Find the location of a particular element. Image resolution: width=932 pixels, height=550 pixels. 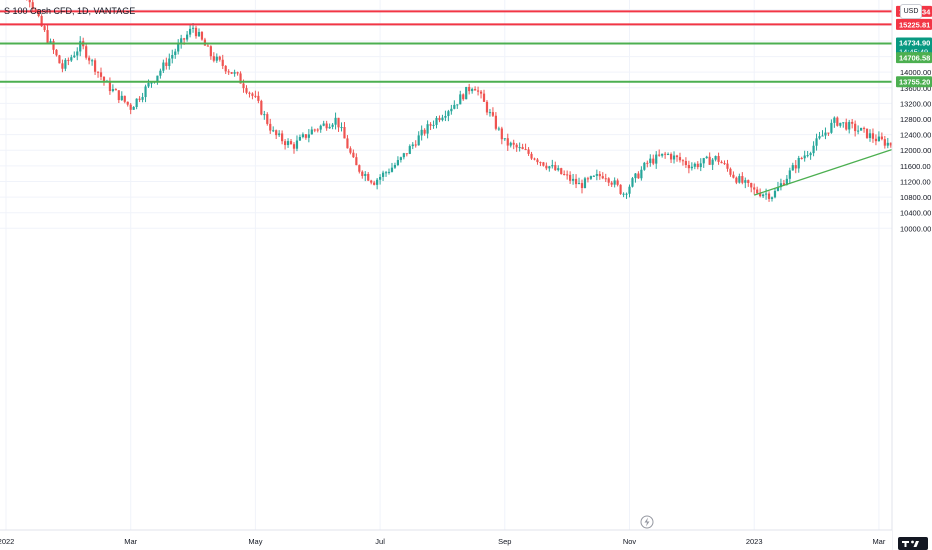

currency-button: USD is located at coordinates (911, 11).